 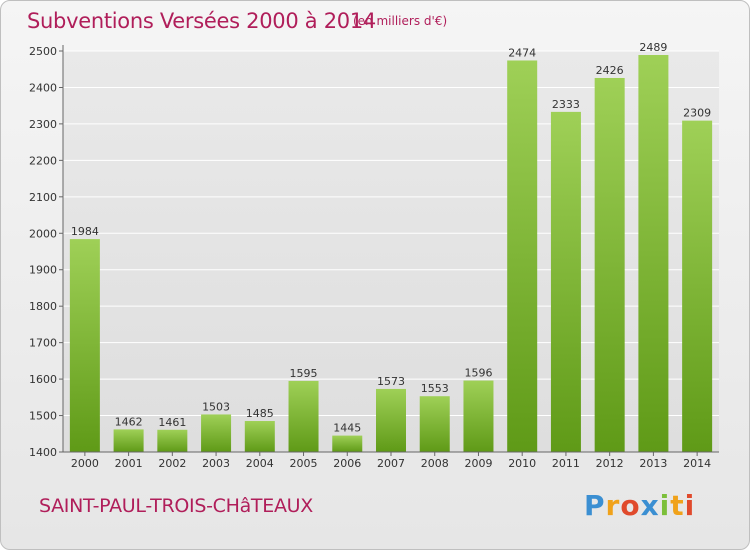 What do you see at coordinates (216, 463) in the screenshot?
I see `x-tick-label: 2003` at bounding box center [216, 463].